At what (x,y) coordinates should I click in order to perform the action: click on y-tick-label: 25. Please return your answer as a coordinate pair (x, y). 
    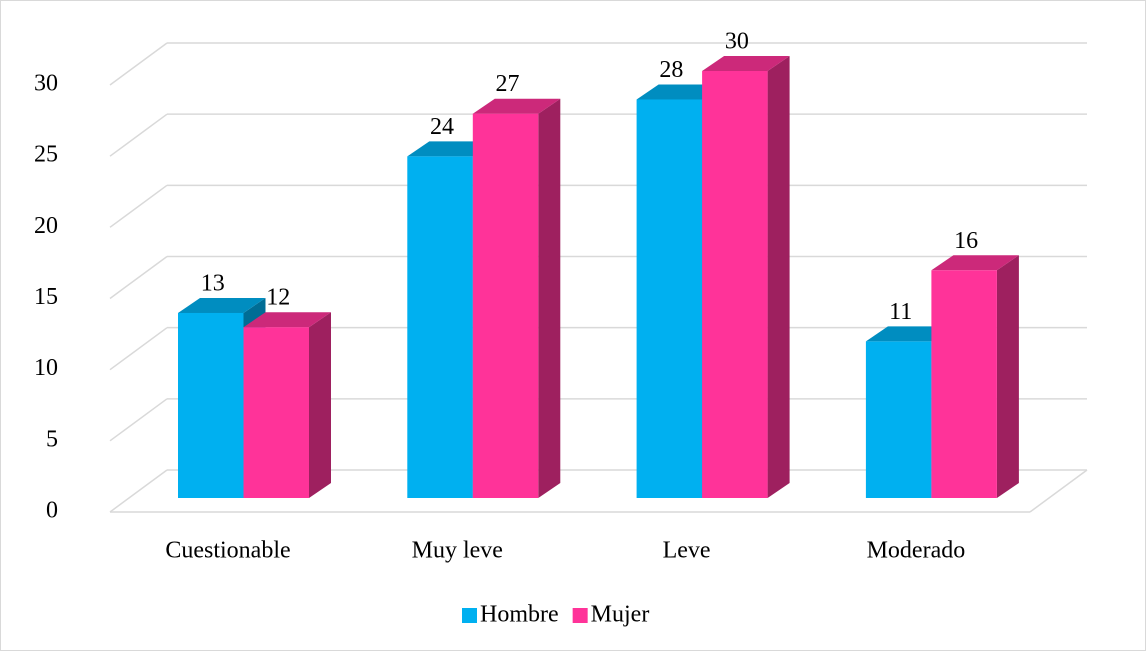
    Looking at the image, I should click on (46, 155).